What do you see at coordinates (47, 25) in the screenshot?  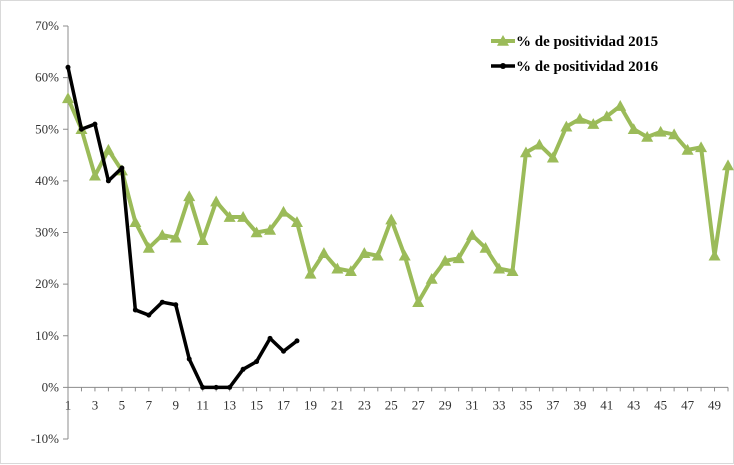 I see `y-tick-label: 70%` at bounding box center [47, 25].